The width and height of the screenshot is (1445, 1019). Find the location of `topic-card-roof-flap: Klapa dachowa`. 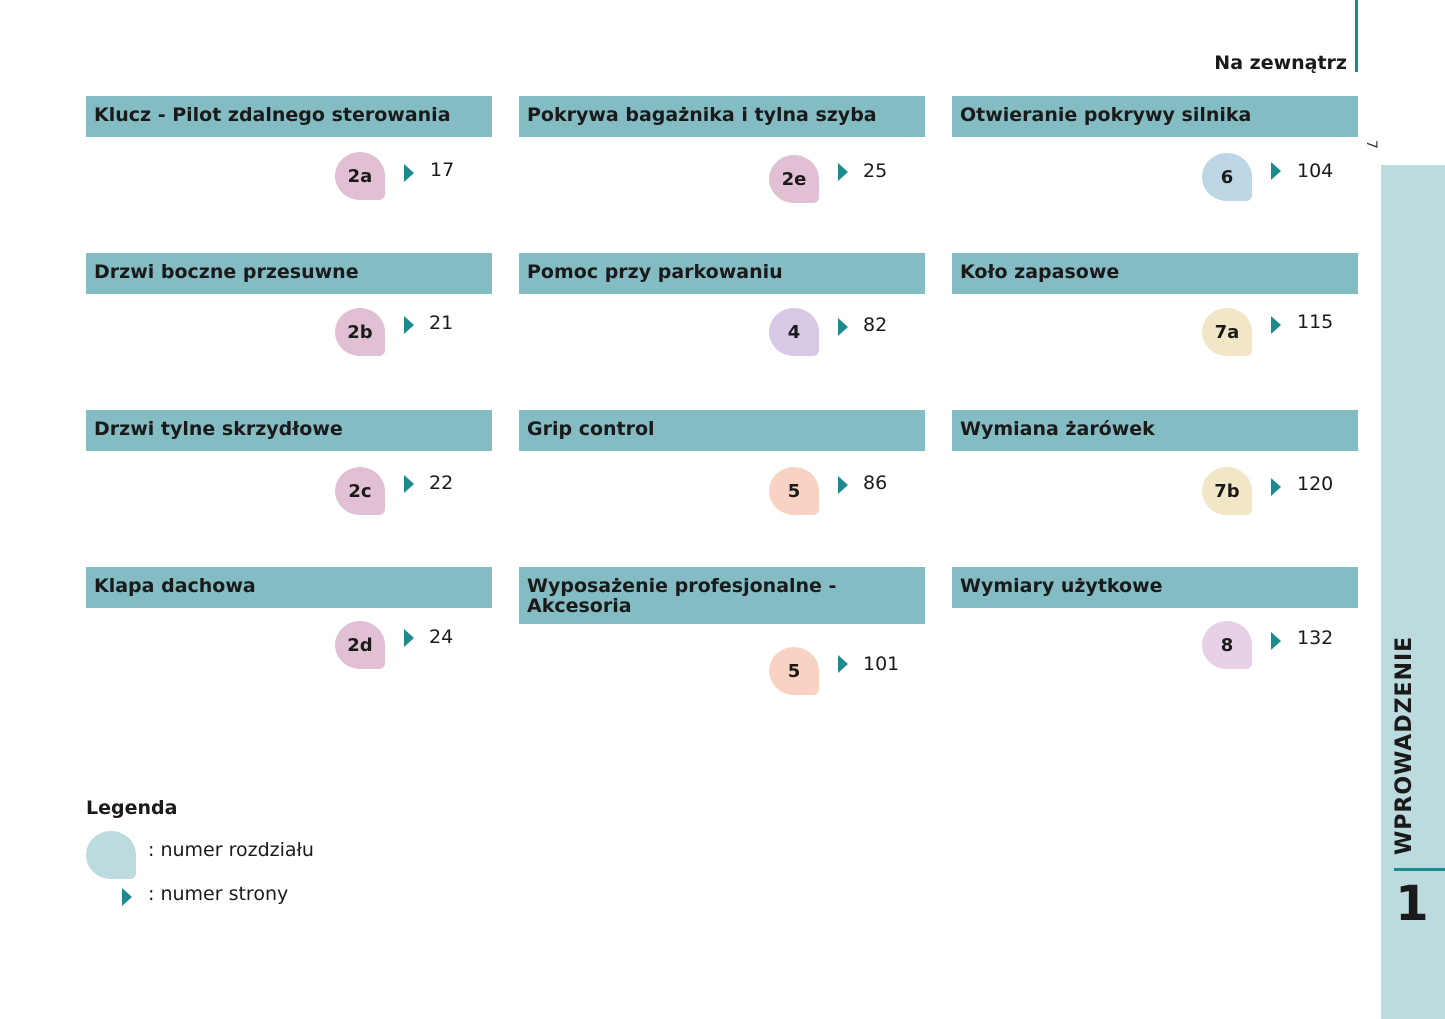

topic-card-roof-flap: Klapa dachowa is located at coordinates (289, 587).